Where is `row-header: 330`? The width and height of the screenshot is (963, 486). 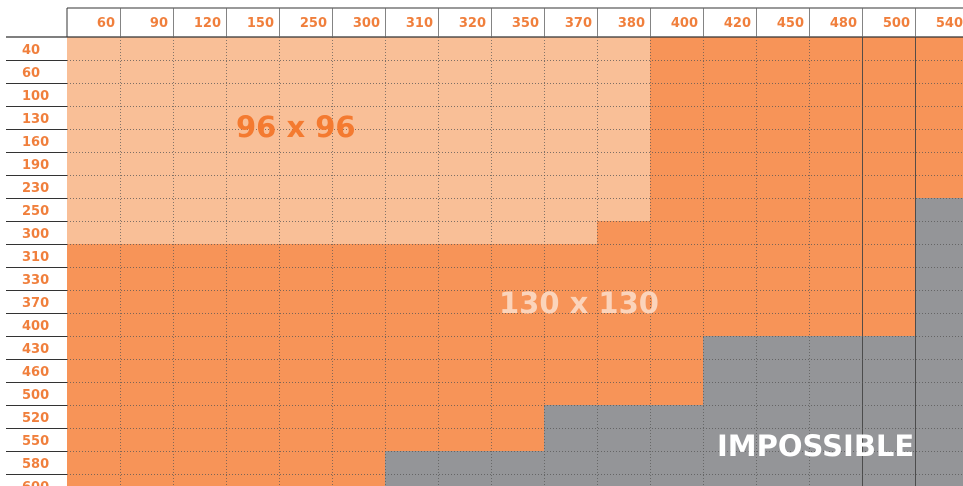 row-header: 330 is located at coordinates (35, 280).